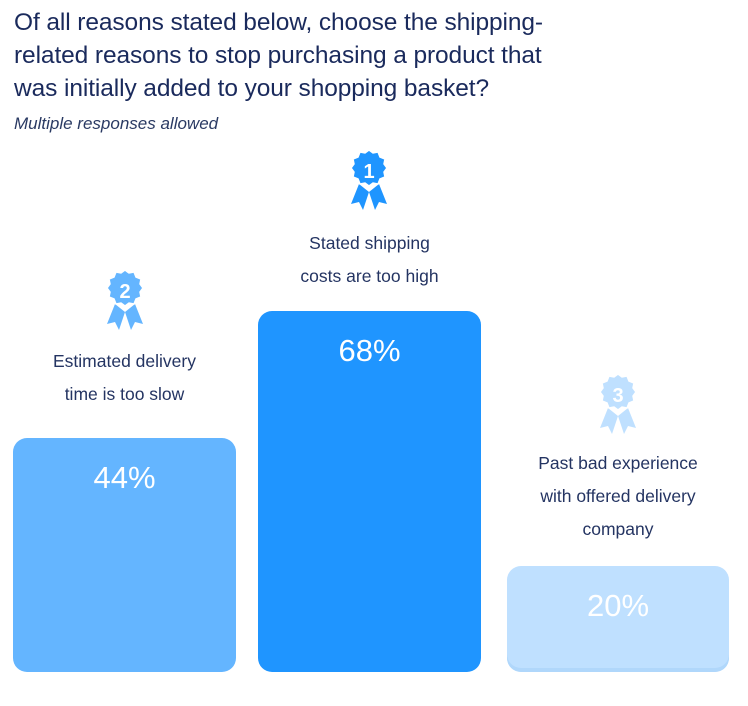 The width and height of the screenshot is (748, 706). What do you see at coordinates (369, 259) in the screenshot?
I see `bar-label: Stated shipping costs are too high` at bounding box center [369, 259].